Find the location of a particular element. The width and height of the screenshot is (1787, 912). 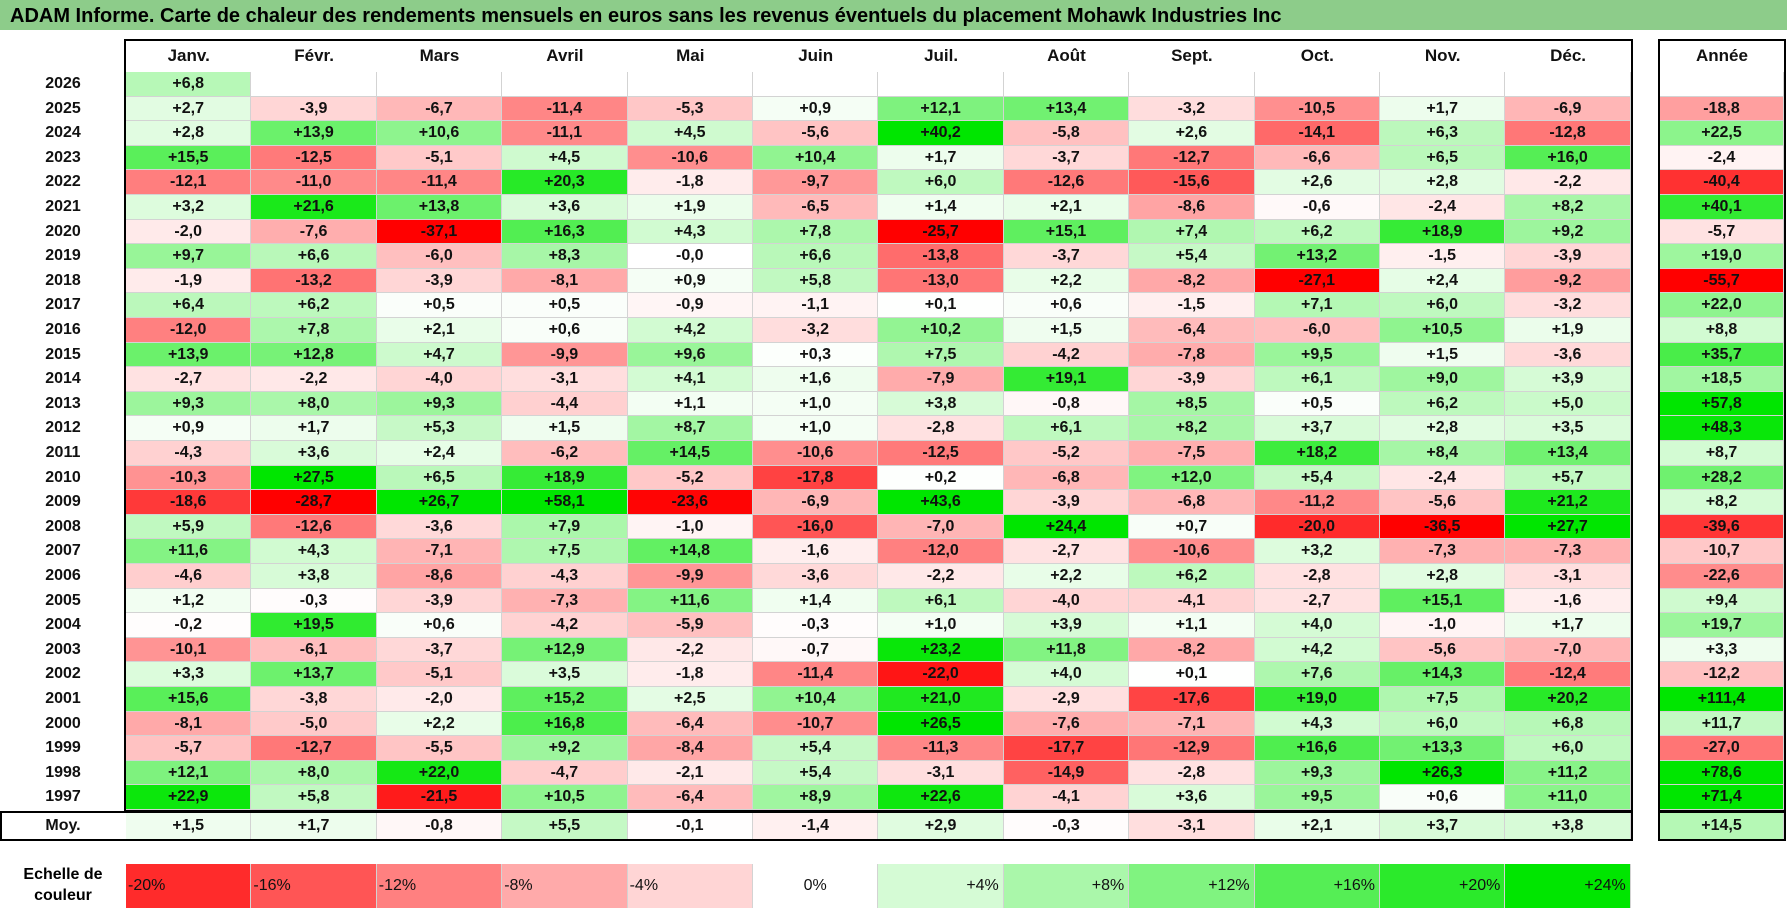

heatmap-cell: +11,6 is located at coordinates (690, 601).